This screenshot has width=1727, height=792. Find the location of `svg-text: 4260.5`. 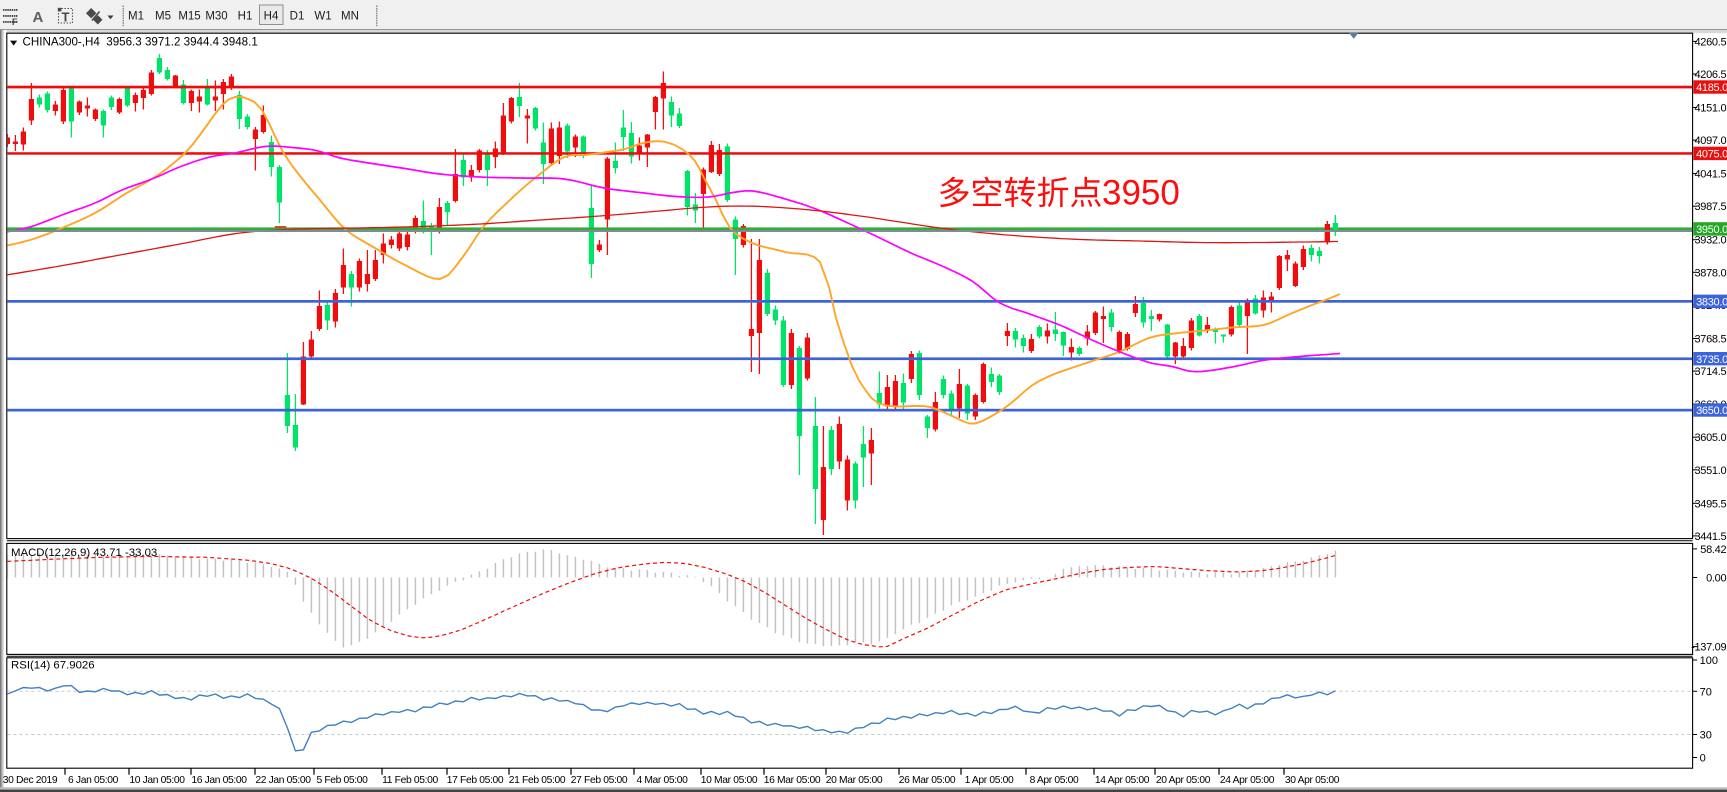

svg-text: 4260.5 is located at coordinates (1710, 42).